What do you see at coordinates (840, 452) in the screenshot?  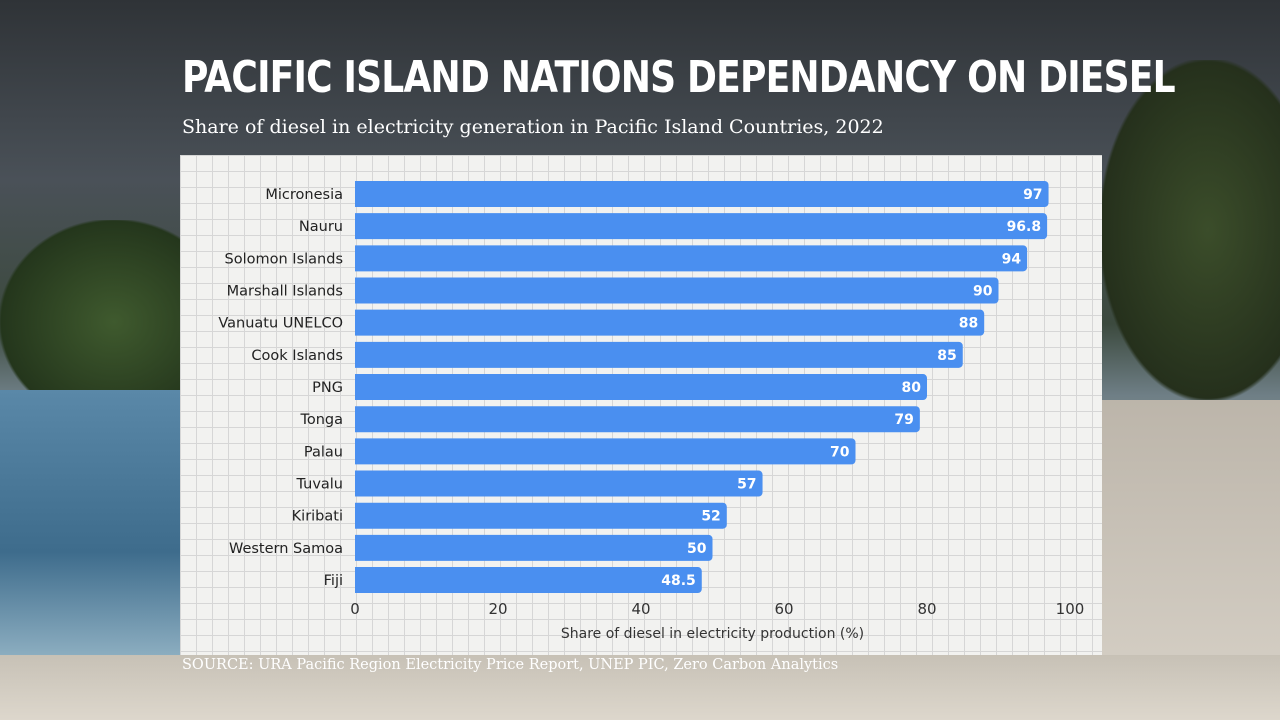 I see `data-label: 70` at bounding box center [840, 452].